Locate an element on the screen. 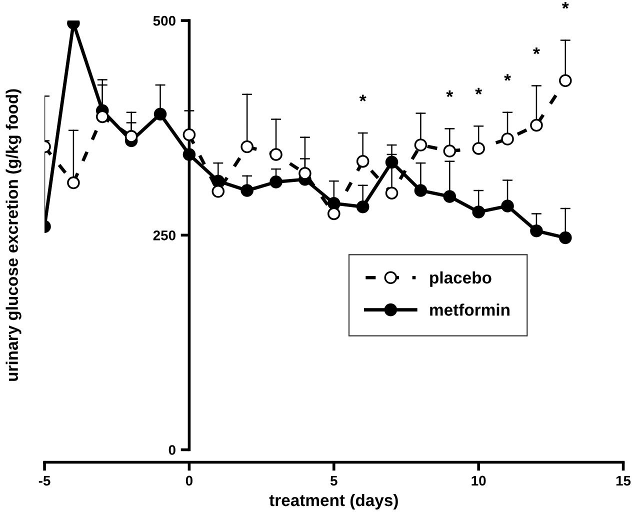 The height and width of the screenshot is (514, 636). x-axis-title: treatment (days) is located at coordinates (333, 502).